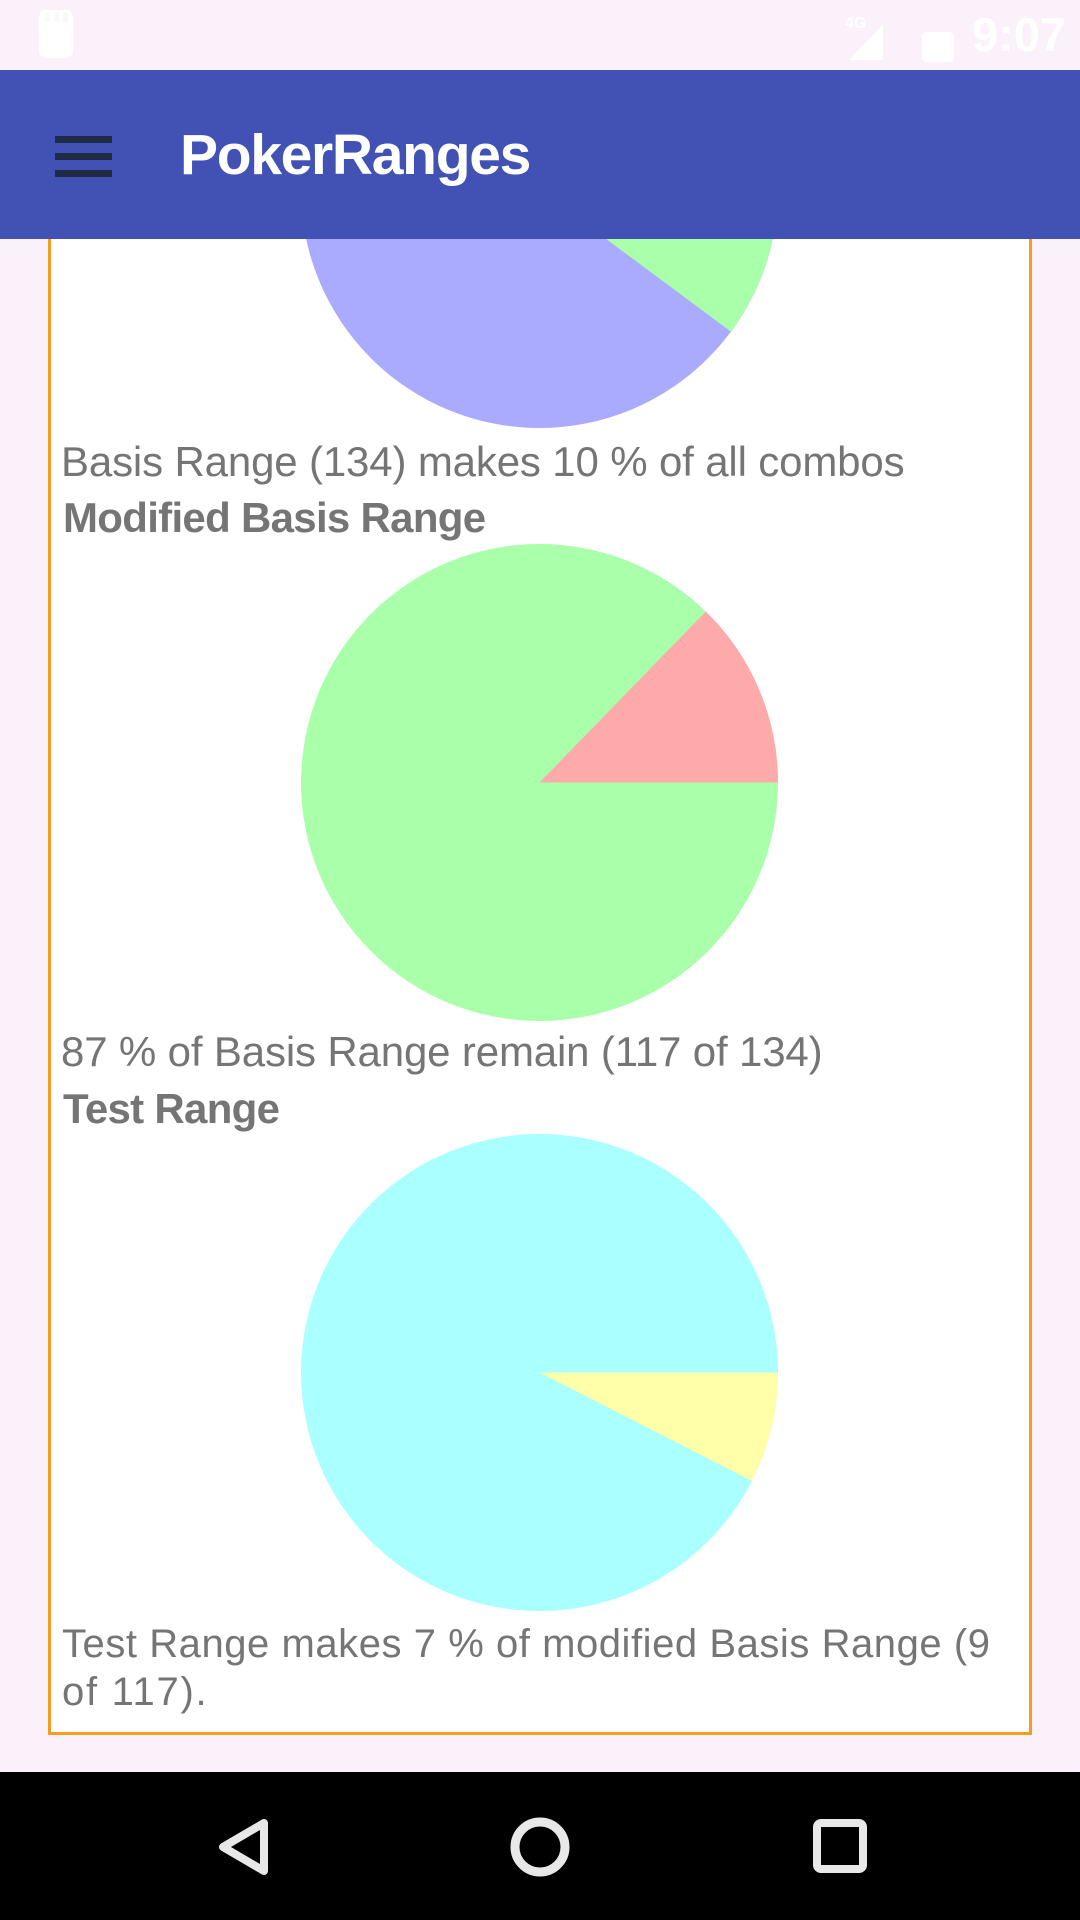 The height and width of the screenshot is (1920, 1080). What do you see at coordinates (855, 23) in the screenshot?
I see `svg-text: 4G` at bounding box center [855, 23].